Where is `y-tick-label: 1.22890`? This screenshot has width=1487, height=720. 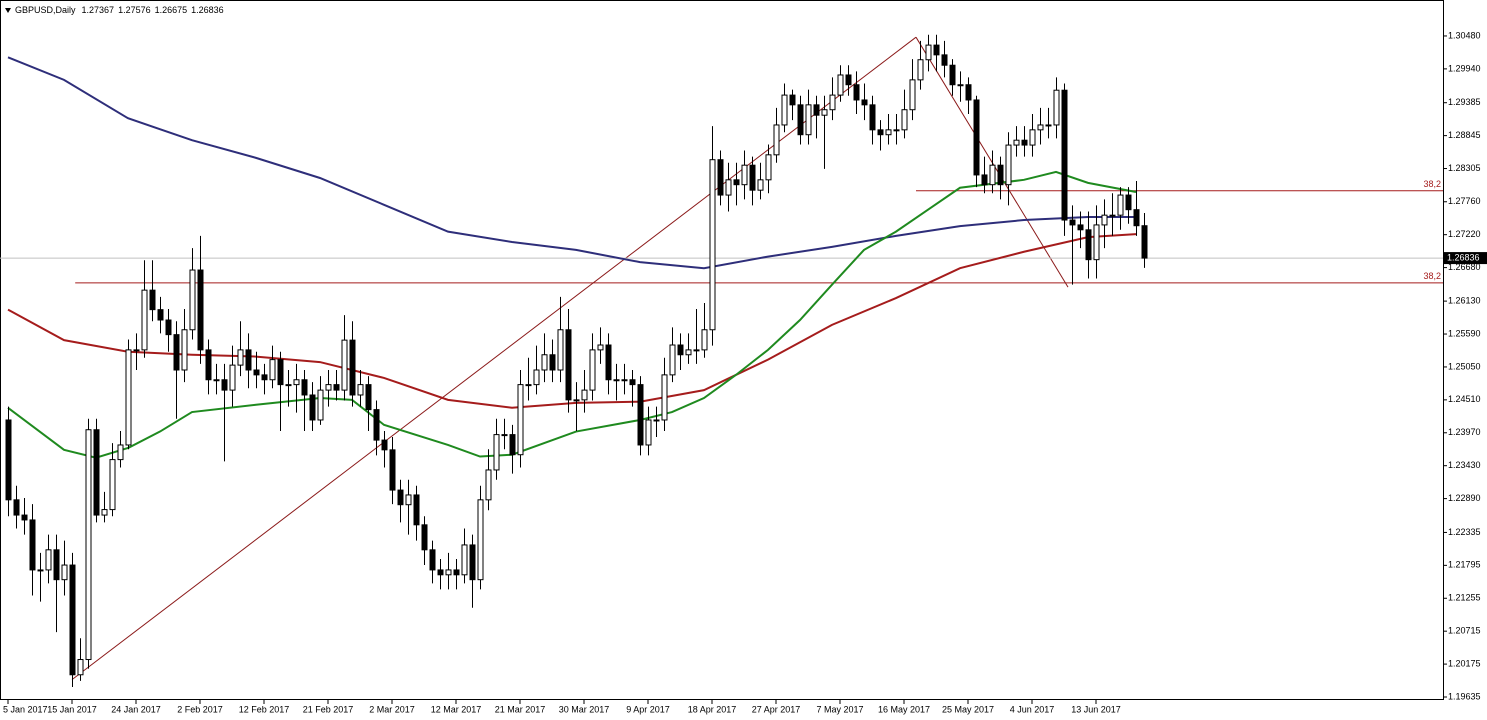 y-tick-label: 1.22890 is located at coordinates (1464, 498).